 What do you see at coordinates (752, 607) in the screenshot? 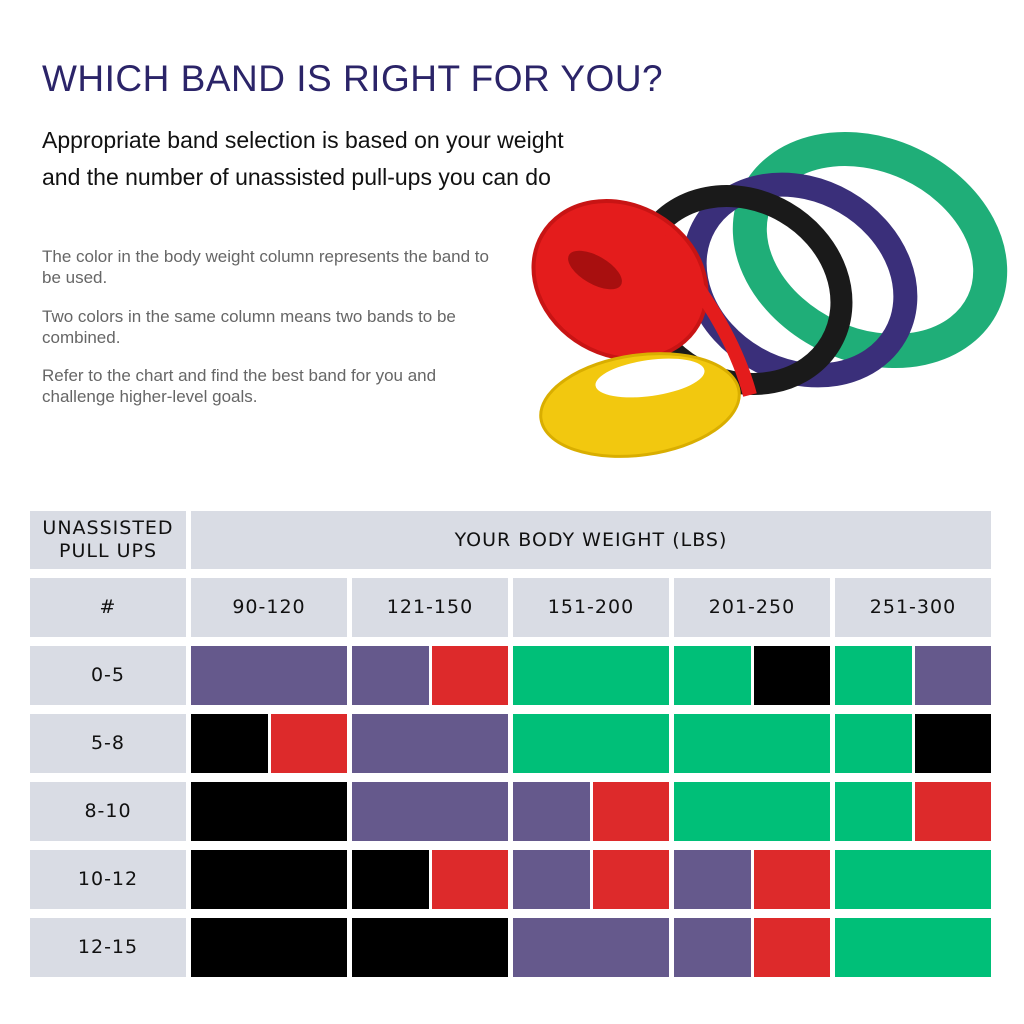
I see `weight-column-header: 201-250` at bounding box center [752, 607].